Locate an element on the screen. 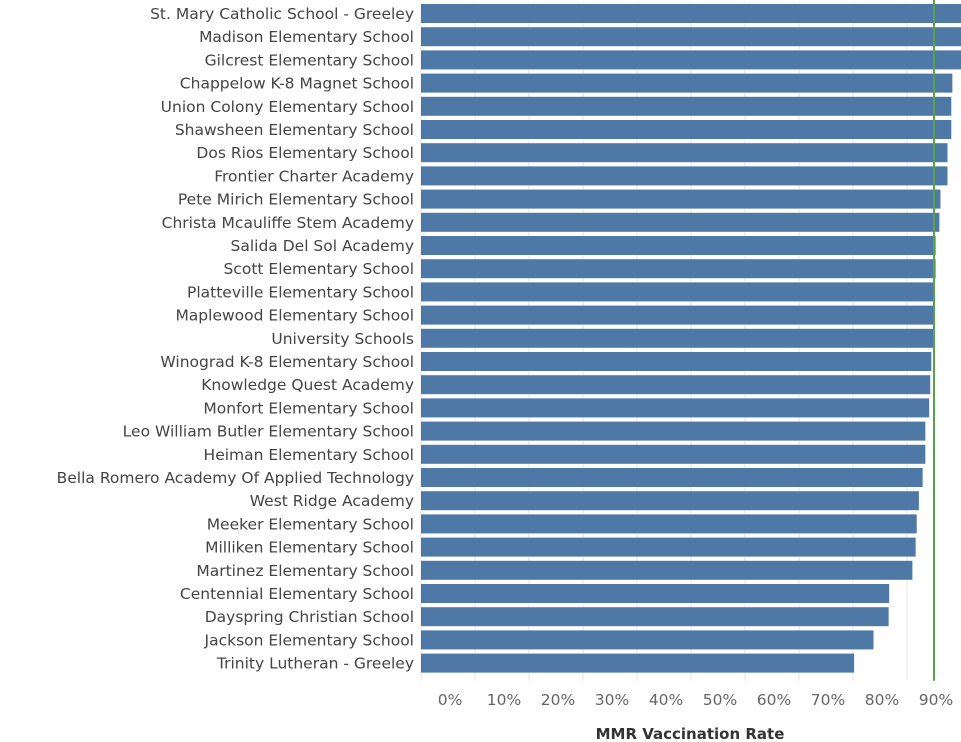 Image resolution: width=961 pixels, height=742 pixels. category-label: Centennial Elementary School is located at coordinates (297, 594).